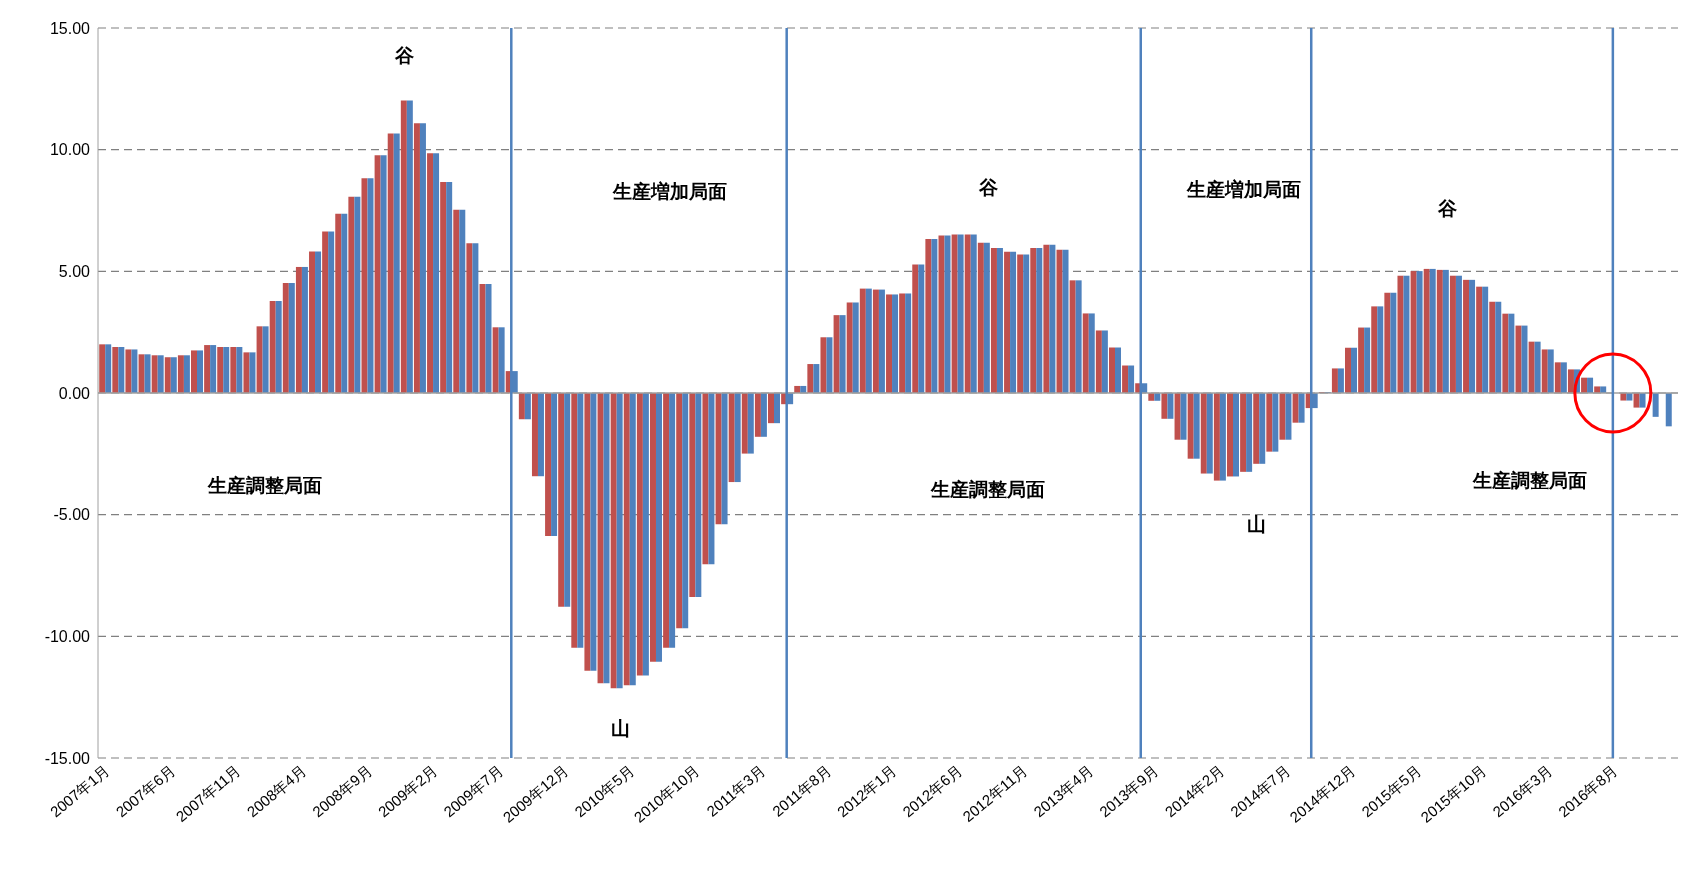 The width and height of the screenshot is (1698, 872). Describe the element at coordinates (74, 272) in the screenshot. I see `y-tick-label: 5.00` at that location.